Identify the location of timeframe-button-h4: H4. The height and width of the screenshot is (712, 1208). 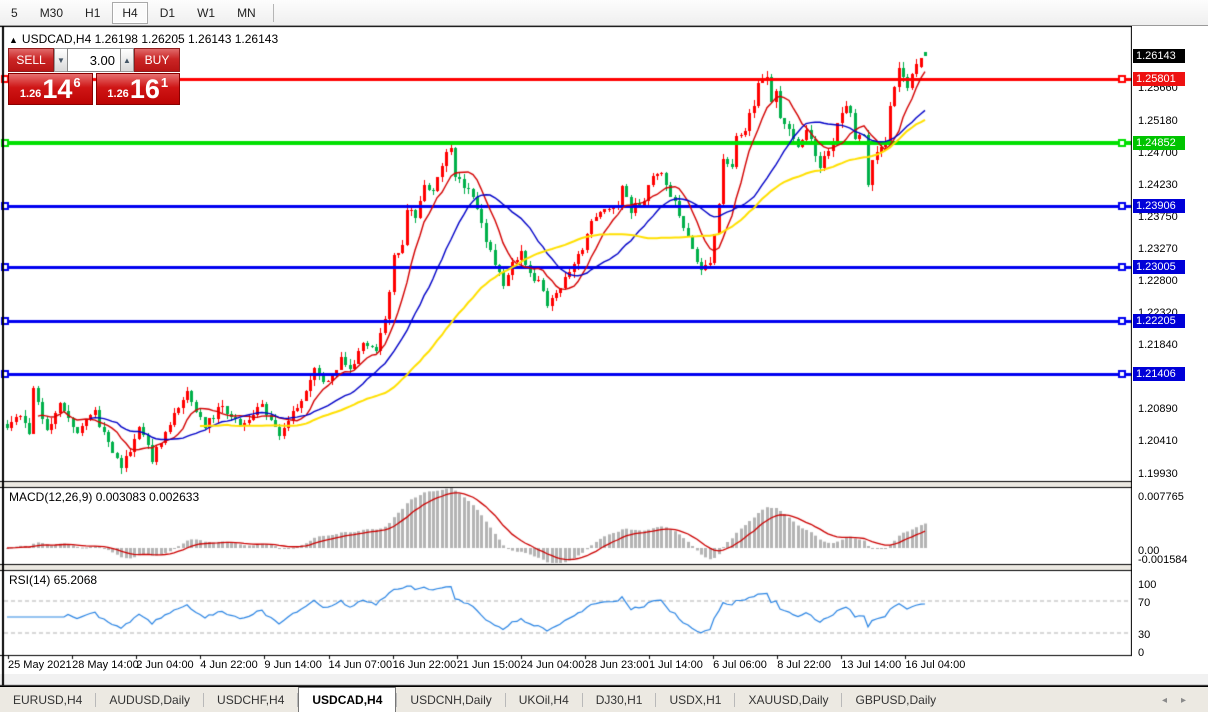
(130, 12).